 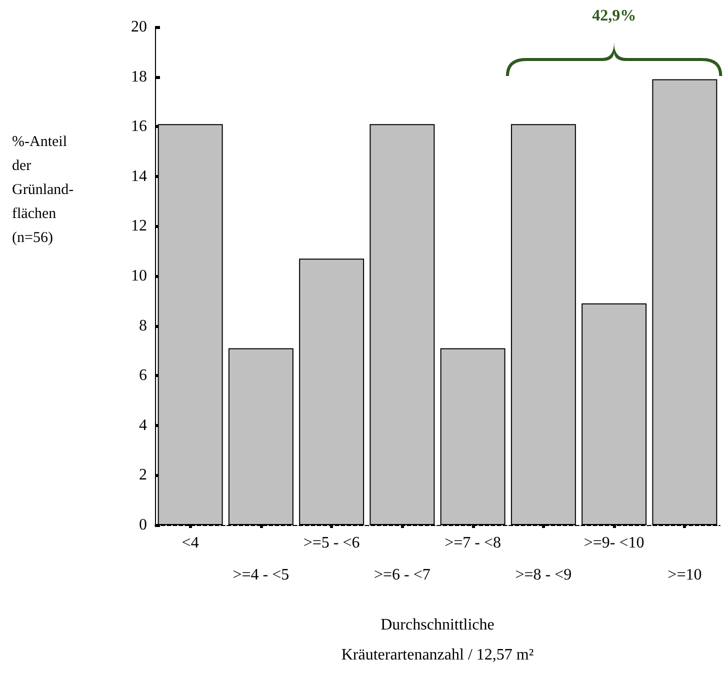 I want to click on y-tick-label: 4, so click(x=143, y=425).